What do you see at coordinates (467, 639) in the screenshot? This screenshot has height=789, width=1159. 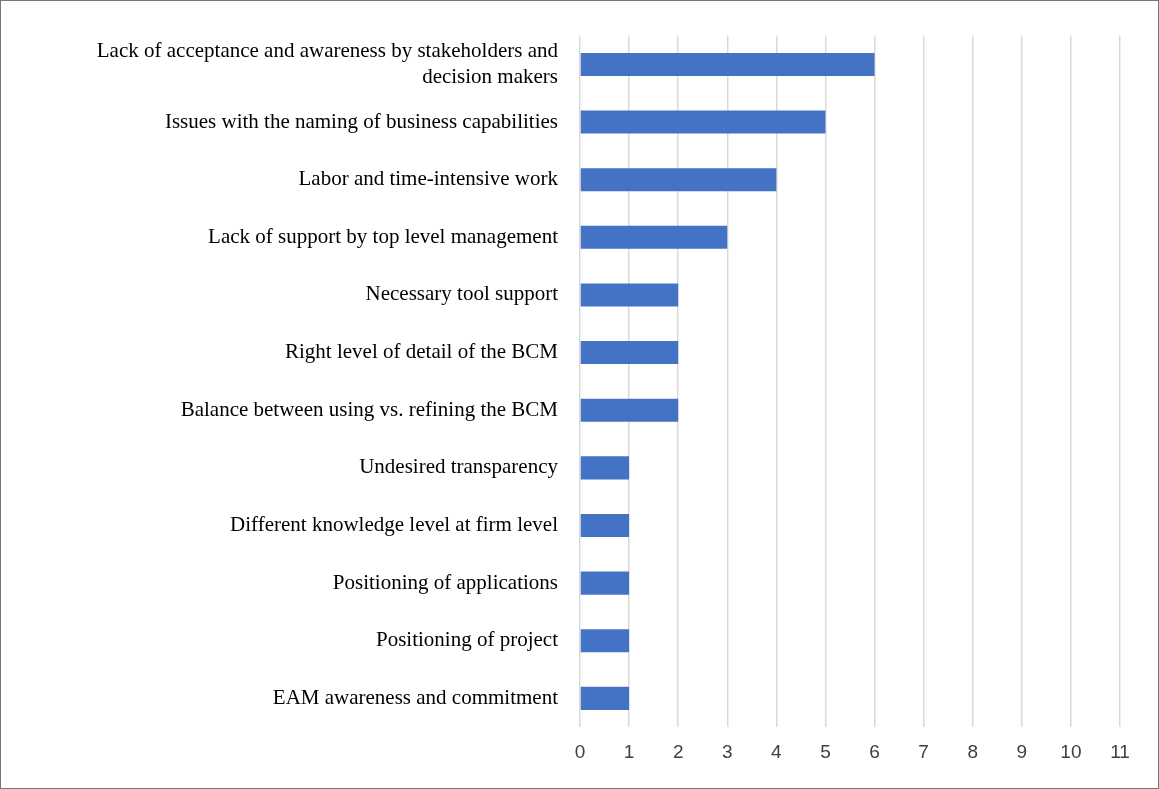 I see `y-tick-label: Positioning of project` at bounding box center [467, 639].